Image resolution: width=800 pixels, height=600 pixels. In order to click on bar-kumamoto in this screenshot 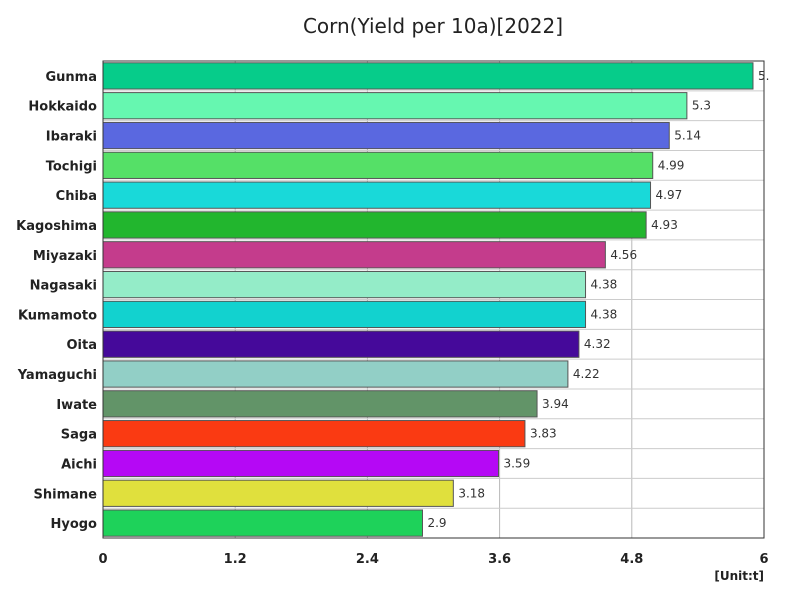, I will do `click(344, 314)`.